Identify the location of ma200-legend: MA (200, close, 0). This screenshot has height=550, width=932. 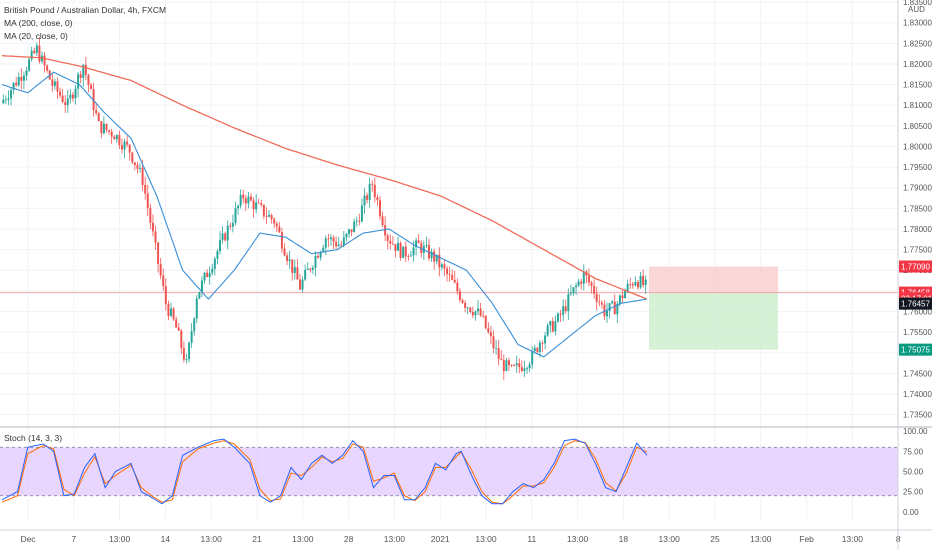
(38, 23).